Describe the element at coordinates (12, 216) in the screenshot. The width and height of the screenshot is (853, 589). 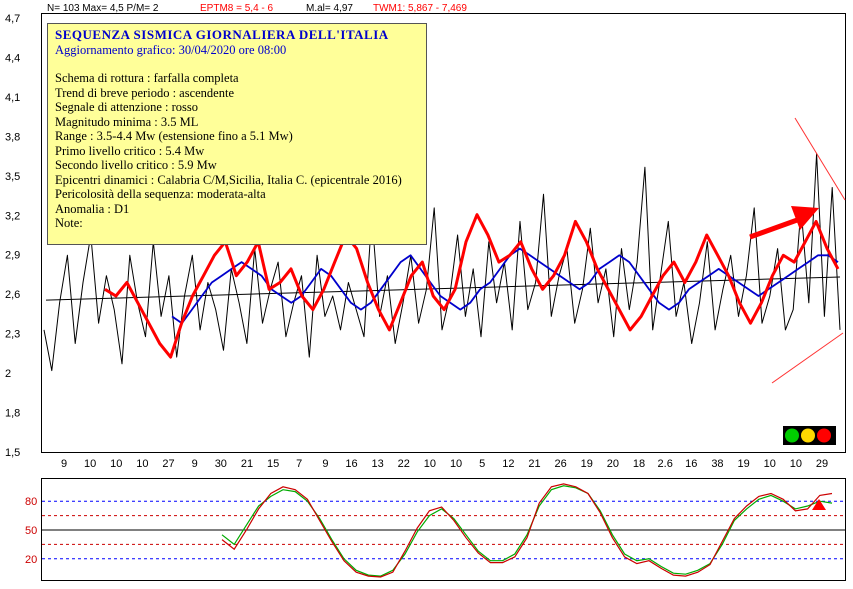
I see `y-tick-label: 3,2` at that location.